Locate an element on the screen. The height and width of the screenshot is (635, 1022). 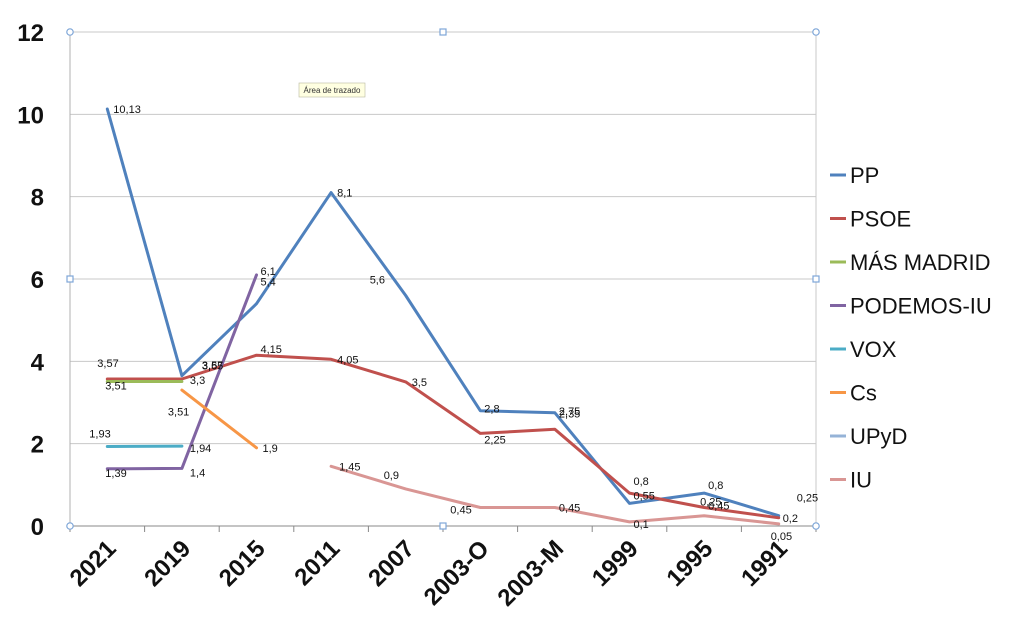
legend: PP PSOE MÁS MADRID PODEMOS-IU VOX Cs UPyD IU is located at coordinates (911, 328).